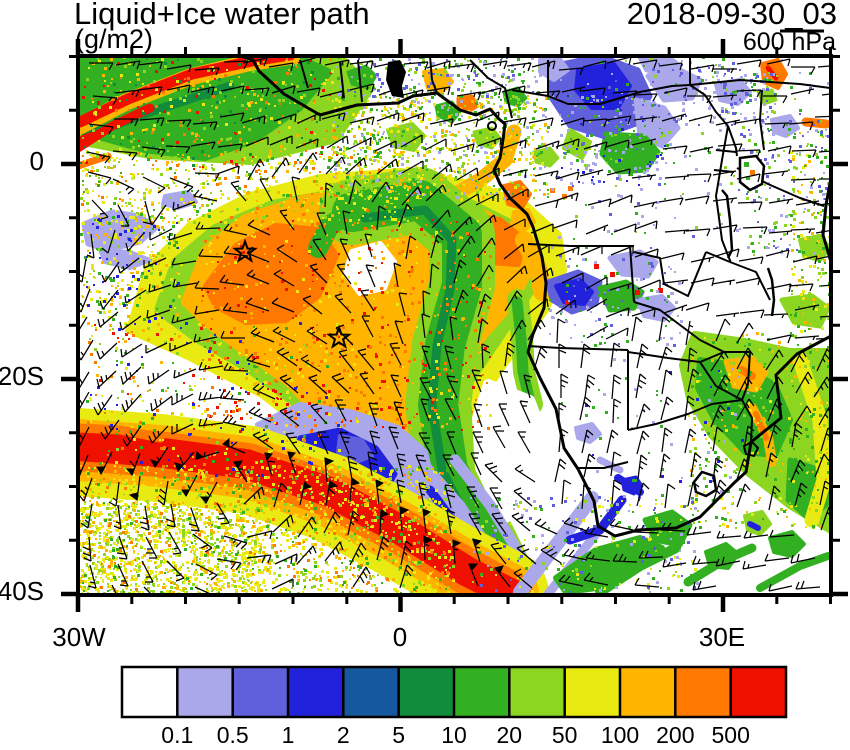  Describe the element at coordinates (22, 591) in the screenshot. I see `svg-text: 40S` at that location.